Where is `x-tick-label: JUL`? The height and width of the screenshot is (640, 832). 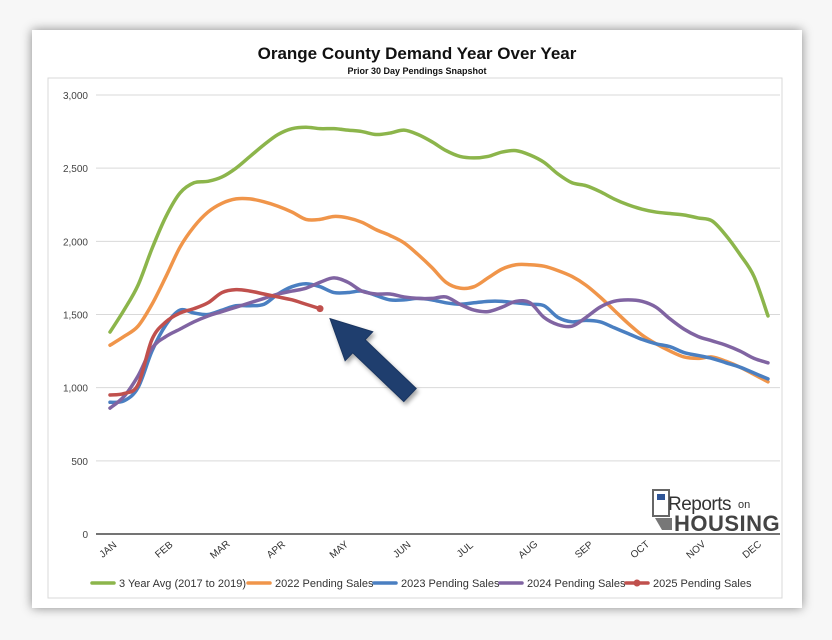 x-tick-label: JUL is located at coordinates (465, 550).